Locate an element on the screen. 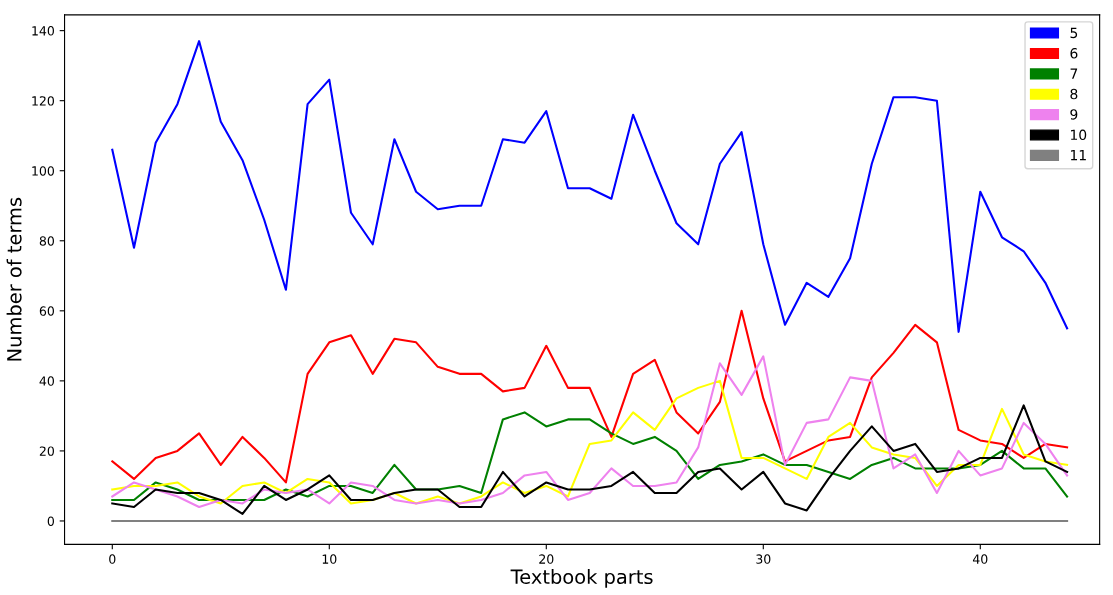 The image size is (1113, 595). x-tick-label: 0 is located at coordinates (112, 559).